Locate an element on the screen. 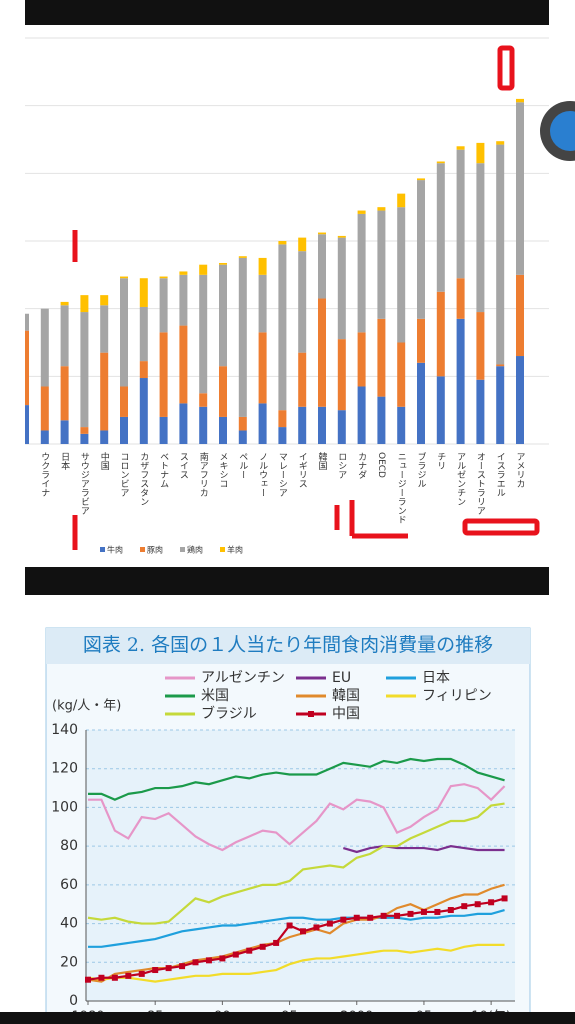  legend-label: 日本 is located at coordinates (436, 678).